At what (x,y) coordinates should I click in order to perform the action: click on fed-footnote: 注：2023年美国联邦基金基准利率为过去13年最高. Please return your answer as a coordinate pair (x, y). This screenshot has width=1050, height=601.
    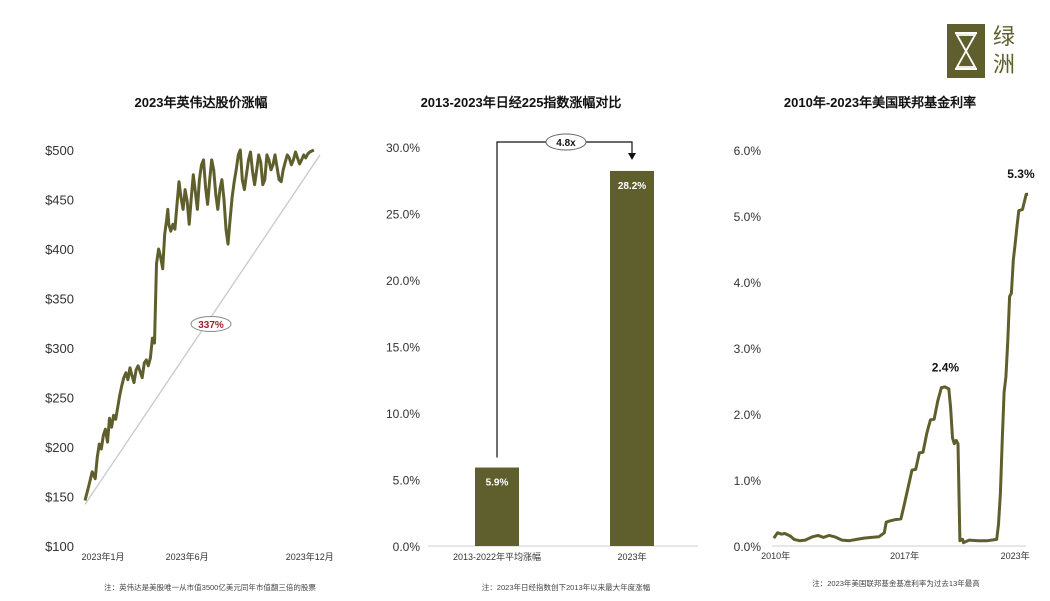
    Looking at the image, I should click on (896, 583).